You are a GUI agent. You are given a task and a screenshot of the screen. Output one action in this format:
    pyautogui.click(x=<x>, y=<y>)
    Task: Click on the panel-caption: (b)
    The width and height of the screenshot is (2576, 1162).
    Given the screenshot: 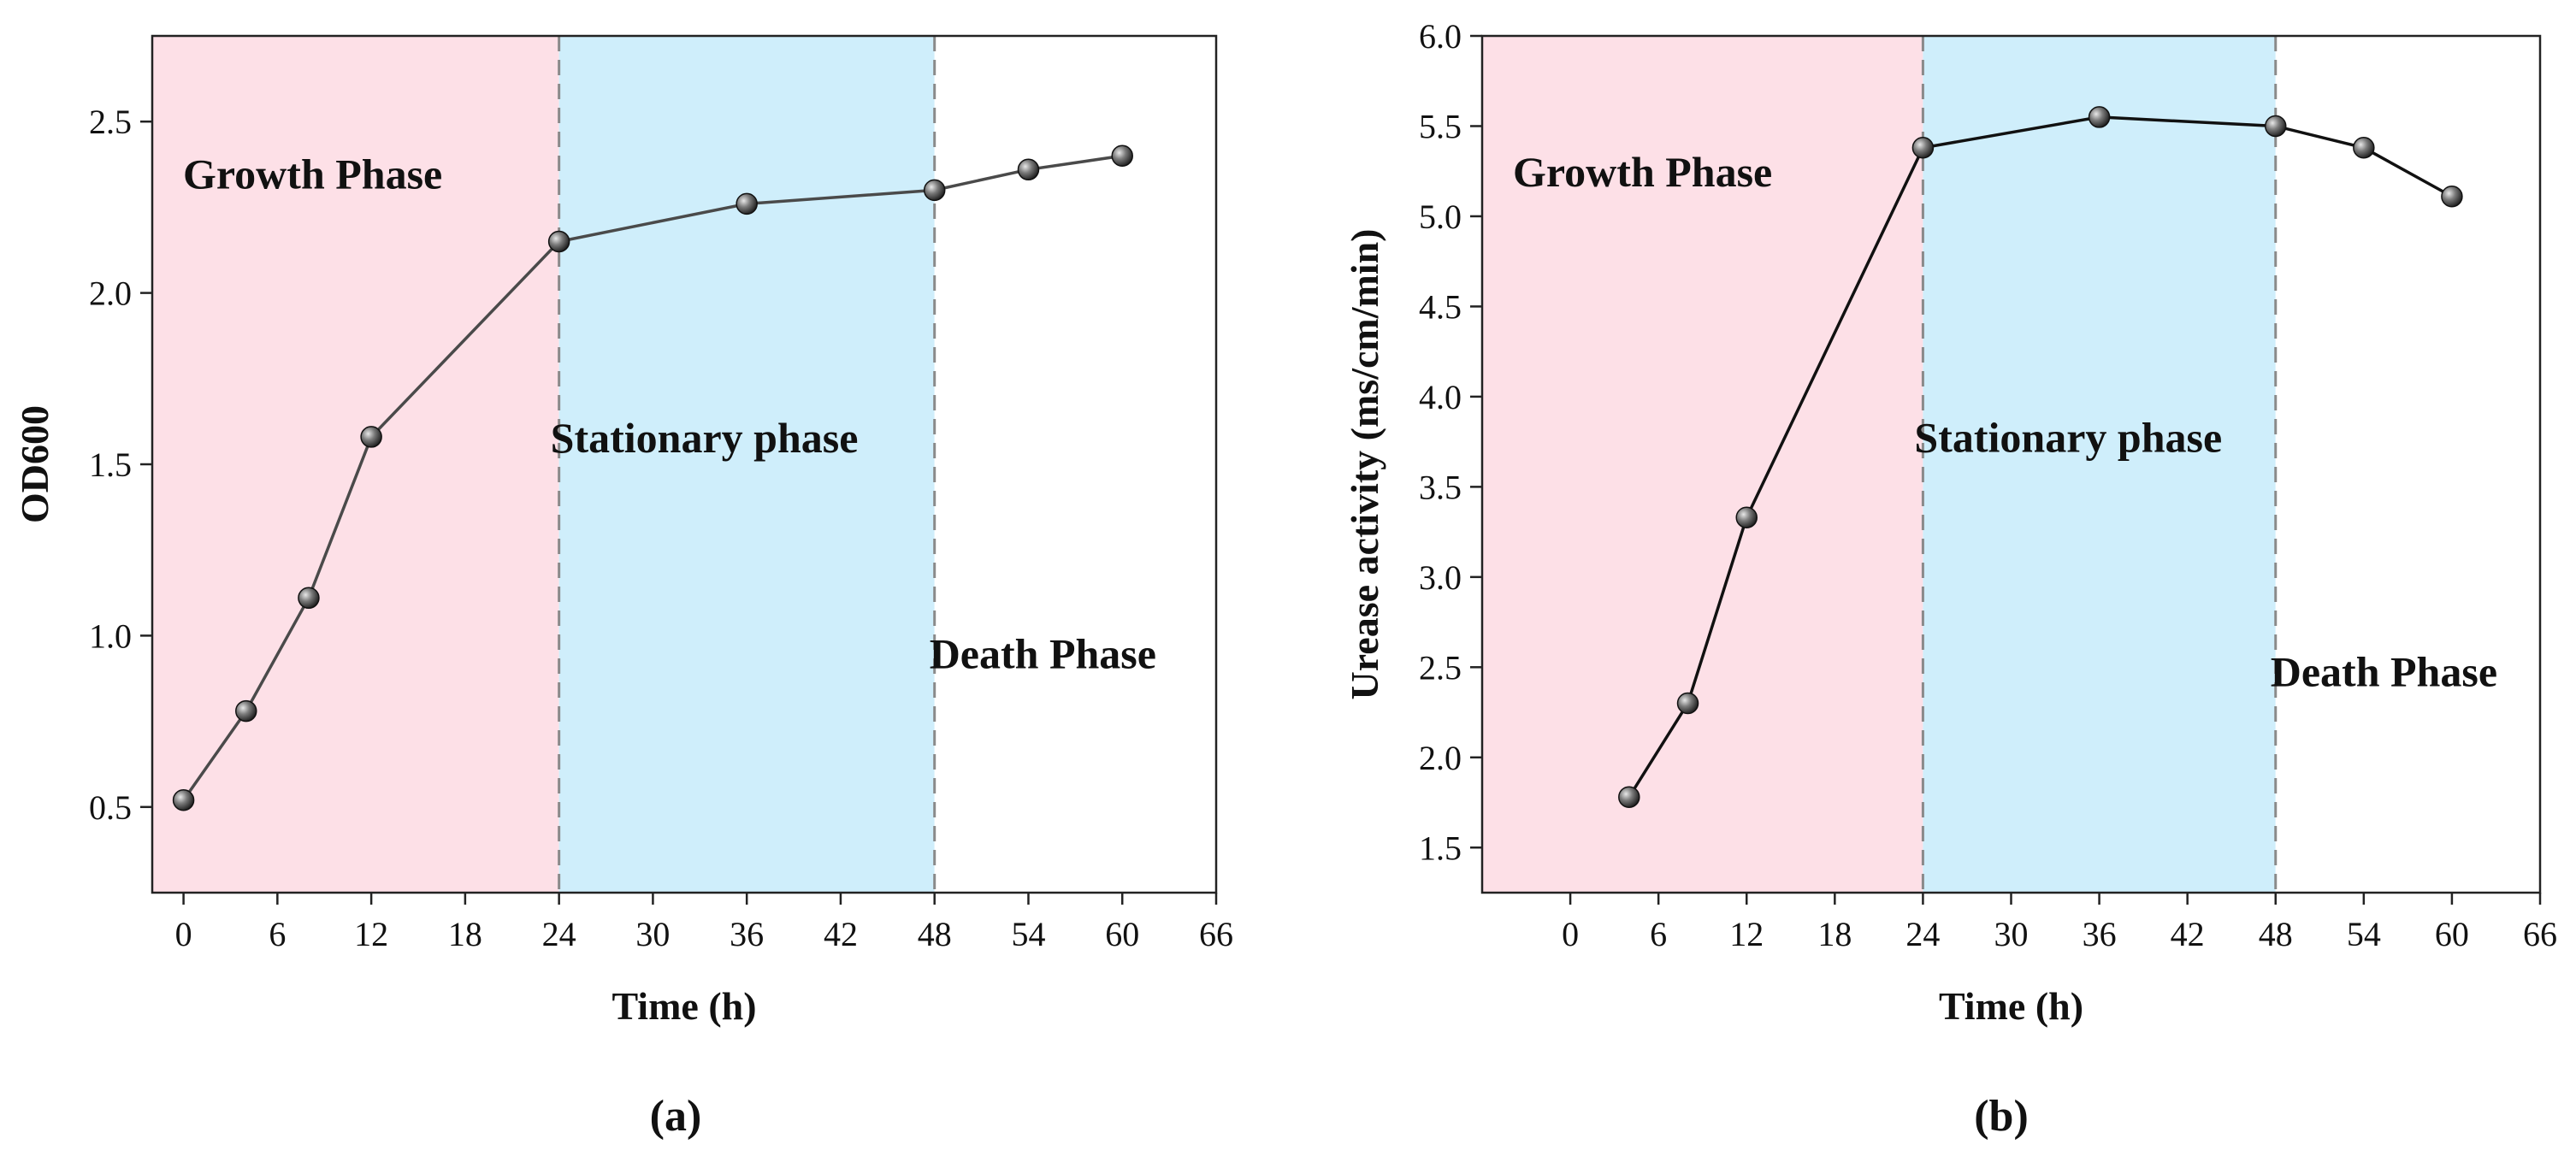 What is the action you would take?
    pyautogui.click(x=2001, y=1116)
    